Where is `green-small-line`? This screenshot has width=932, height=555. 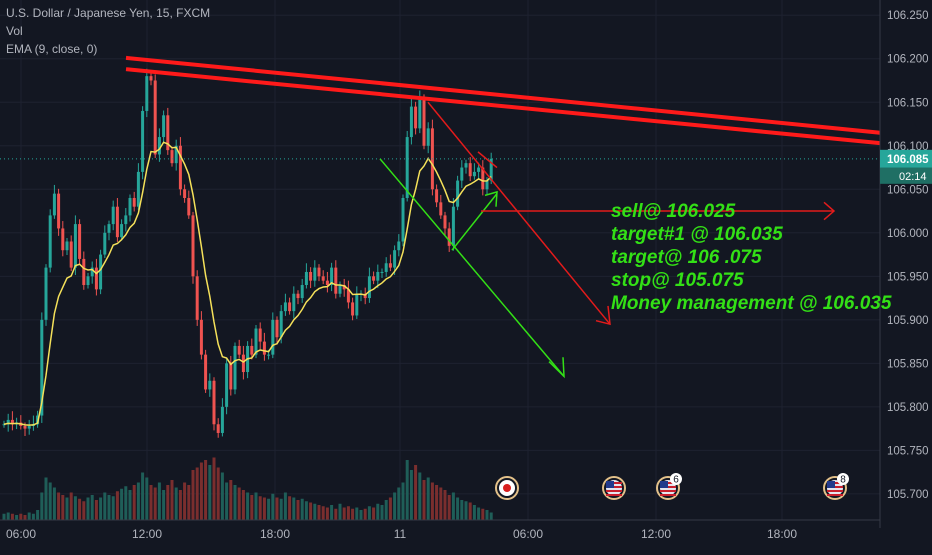
green-small-line is located at coordinates (474, 222).